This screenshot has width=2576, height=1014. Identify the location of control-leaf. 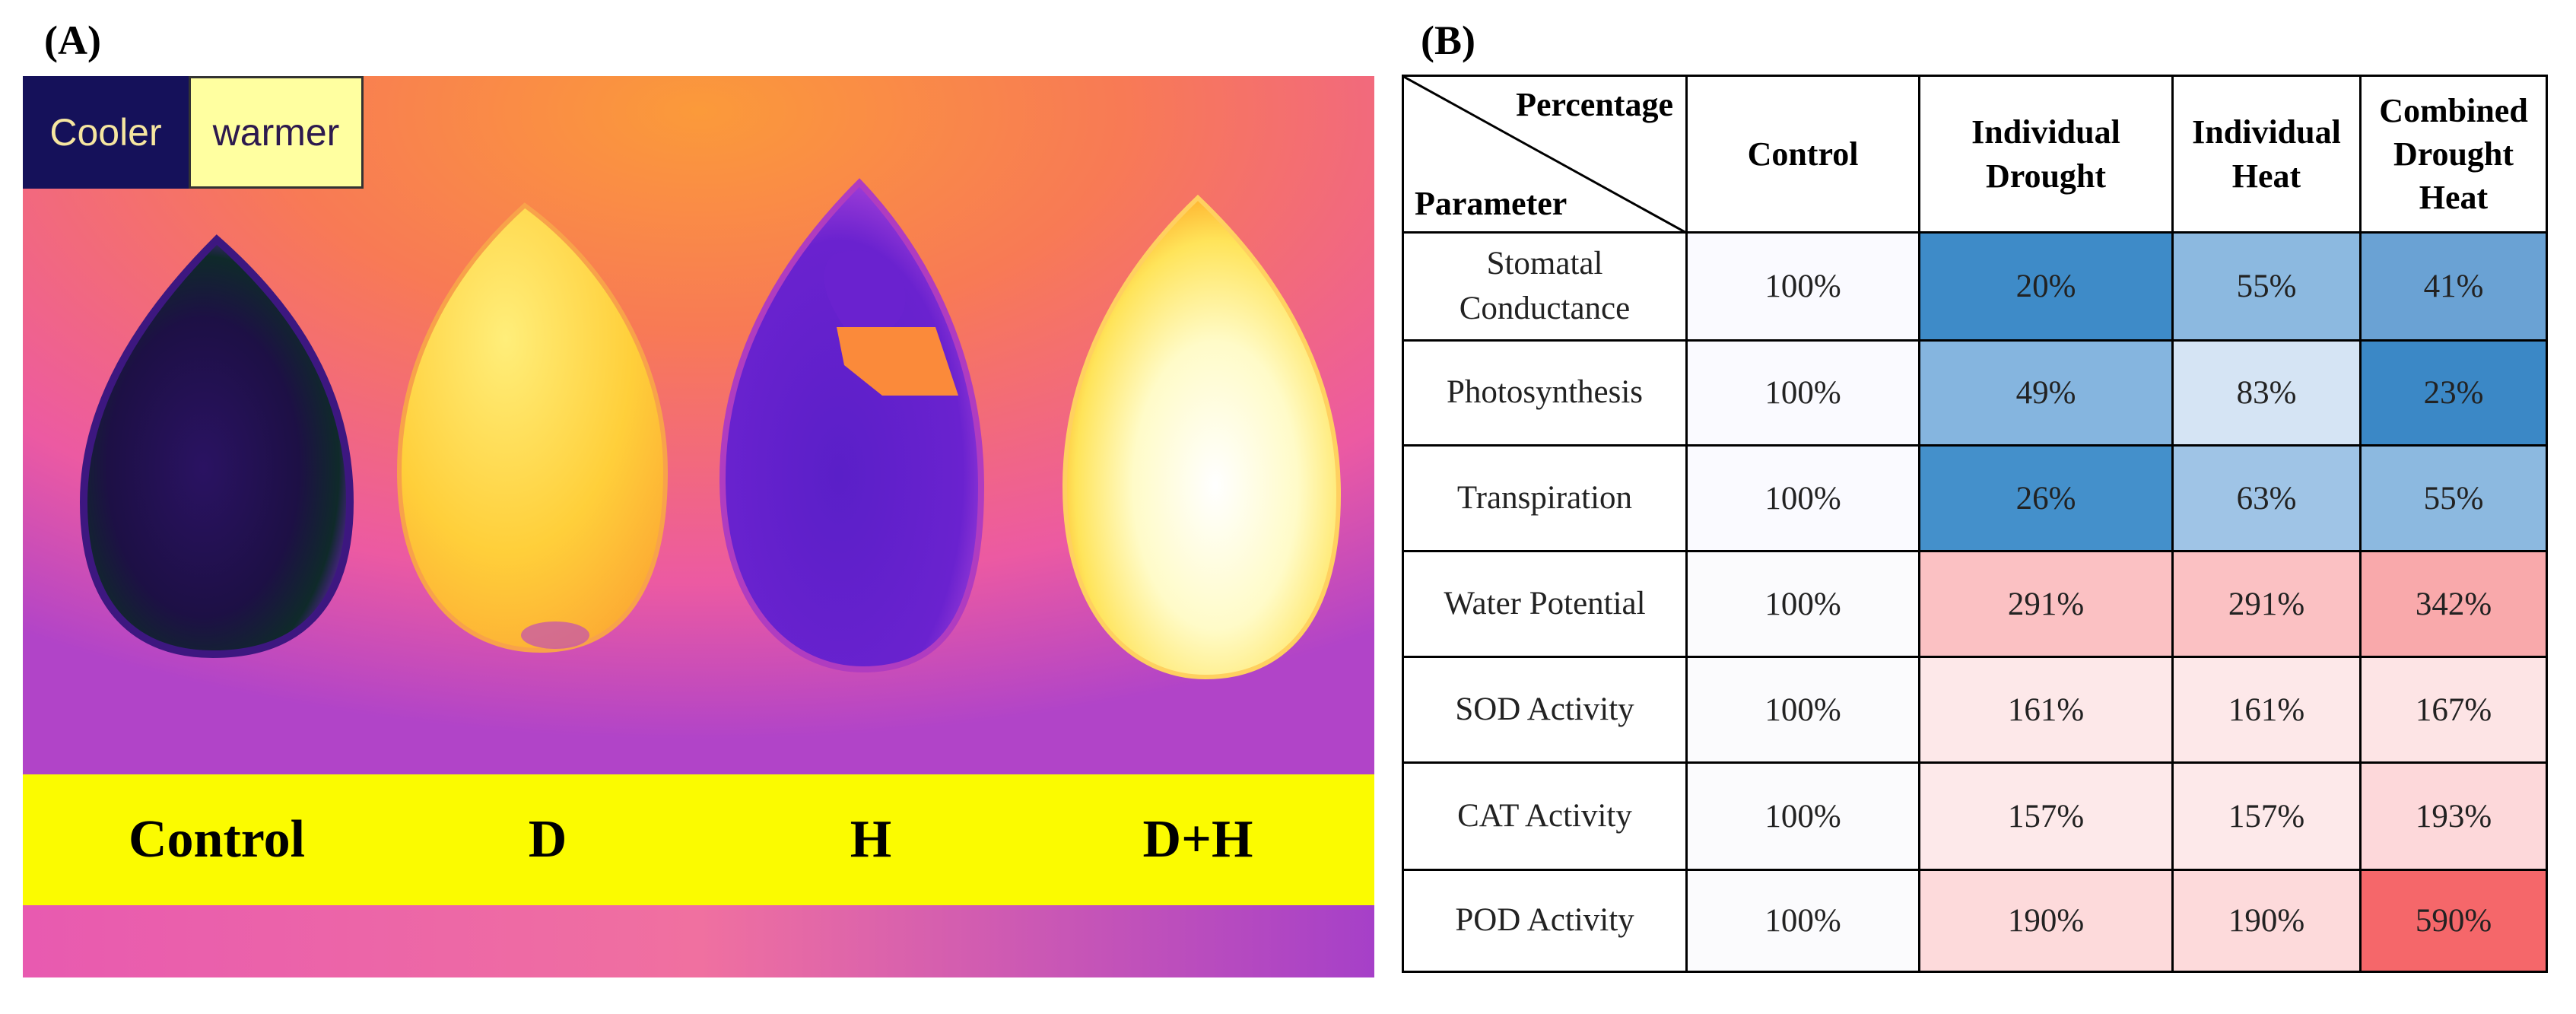
(217, 446).